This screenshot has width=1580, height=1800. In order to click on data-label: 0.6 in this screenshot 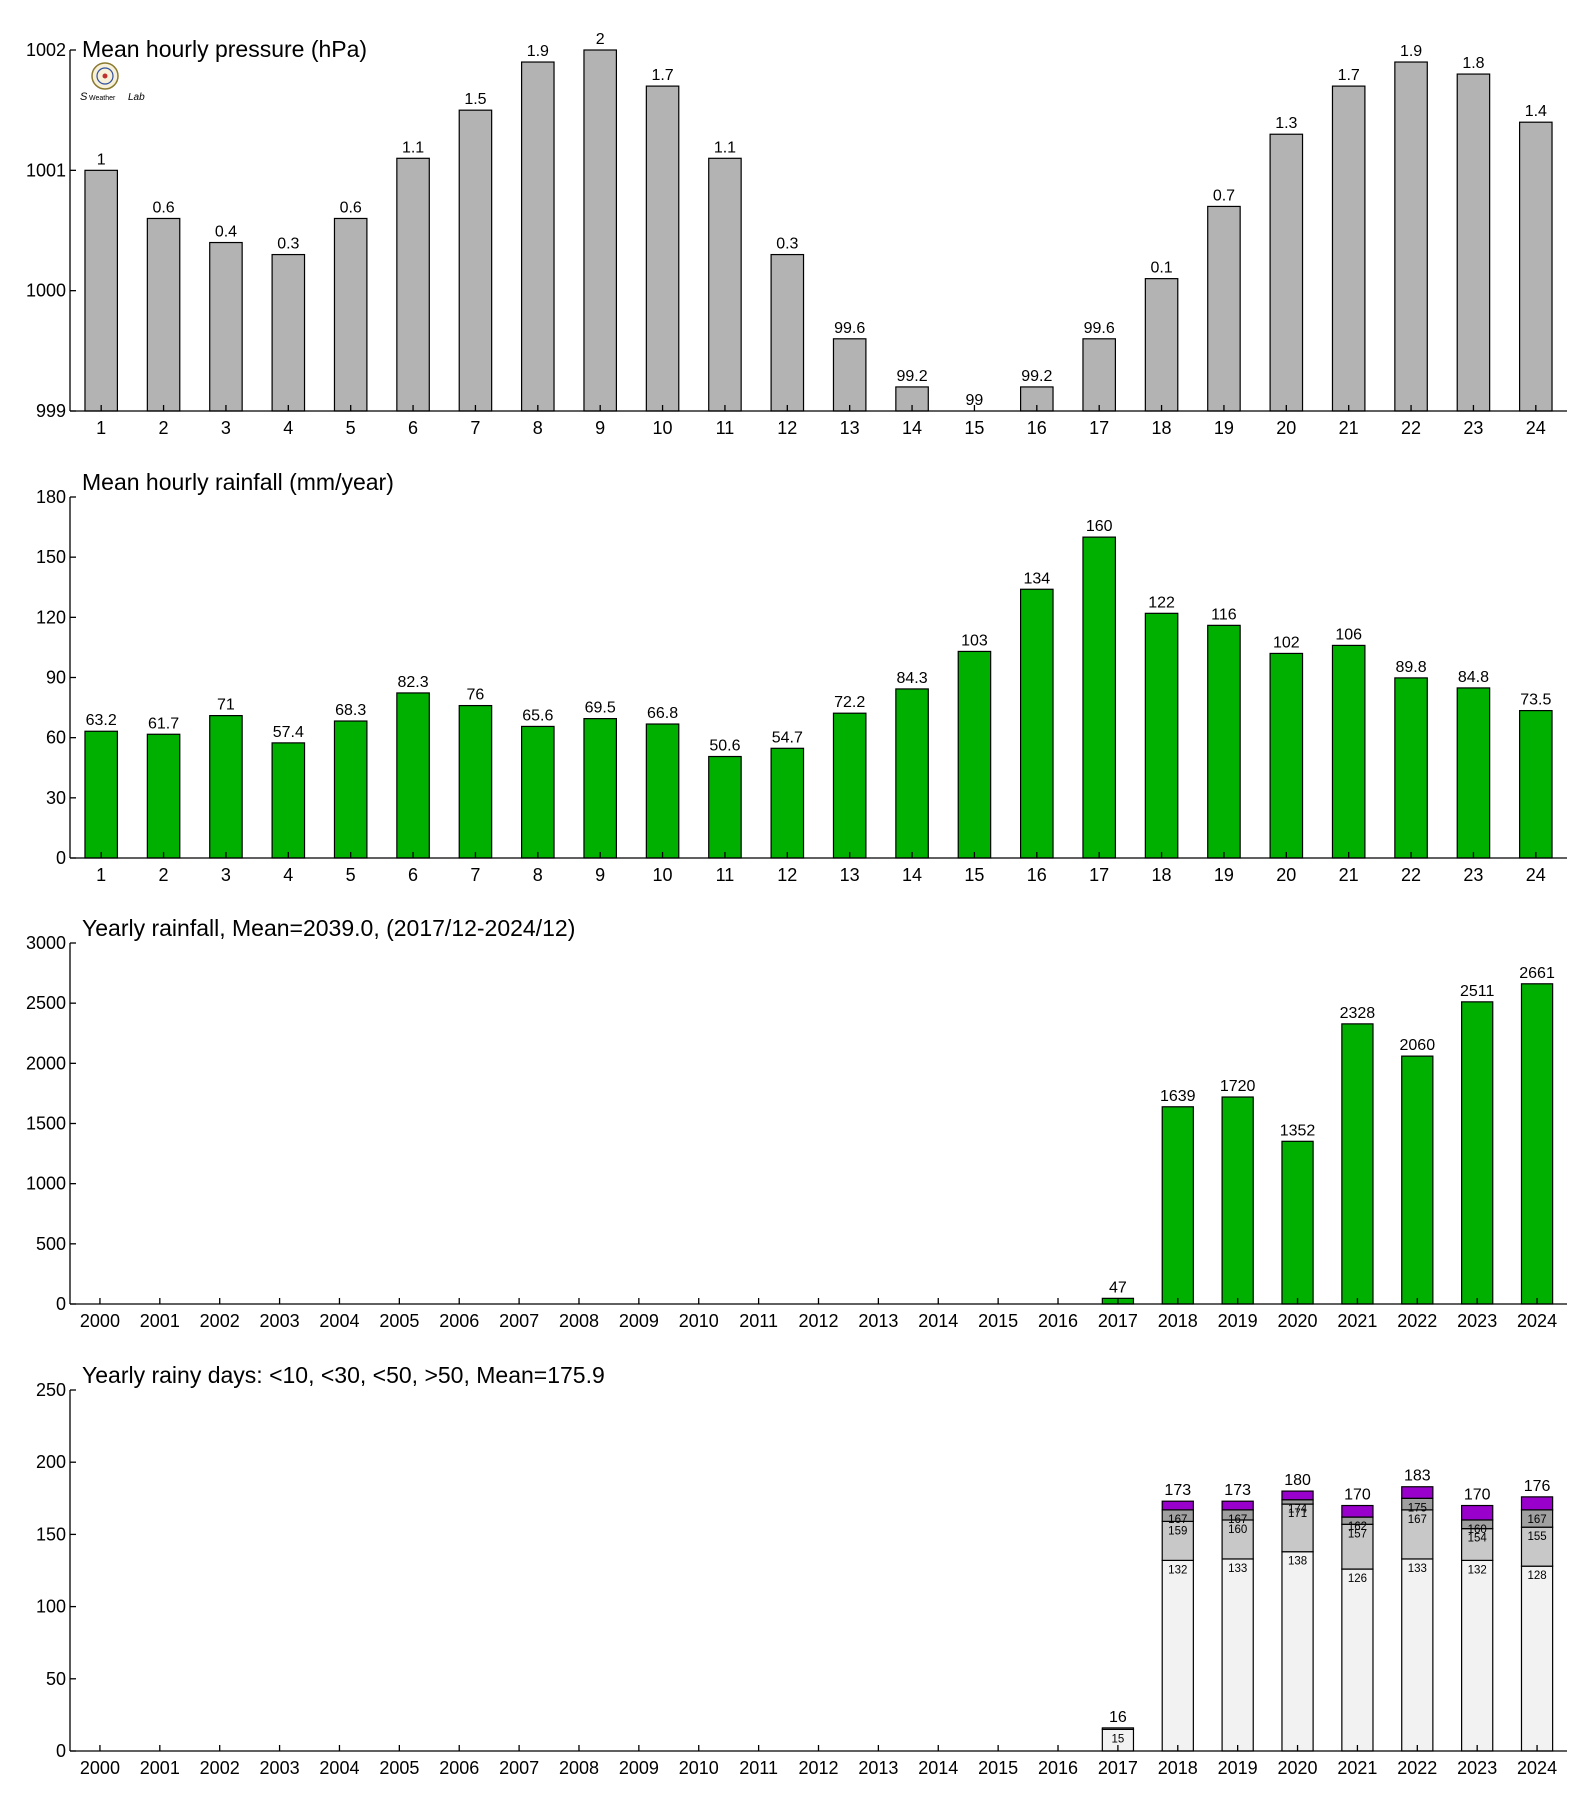, I will do `click(351, 207)`.